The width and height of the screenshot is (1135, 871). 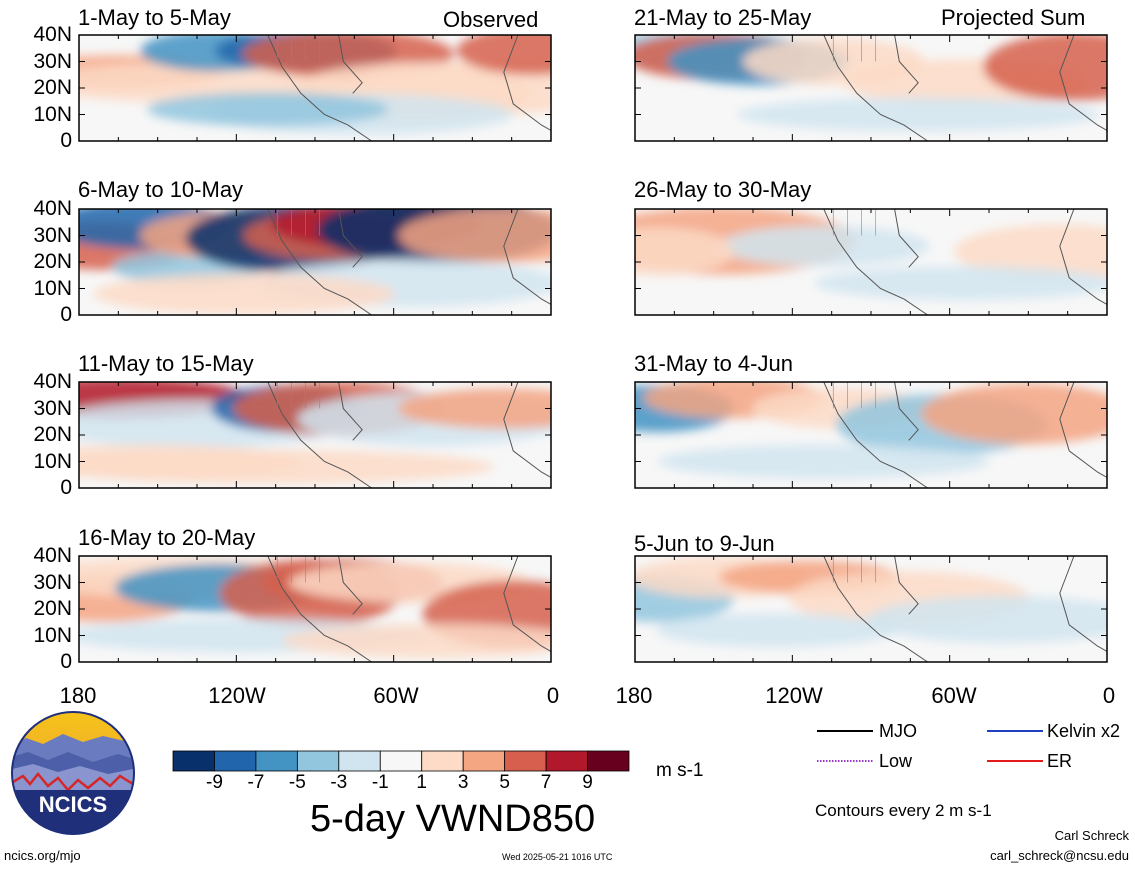 I want to click on colorbar-label: -7, so click(x=256, y=782).